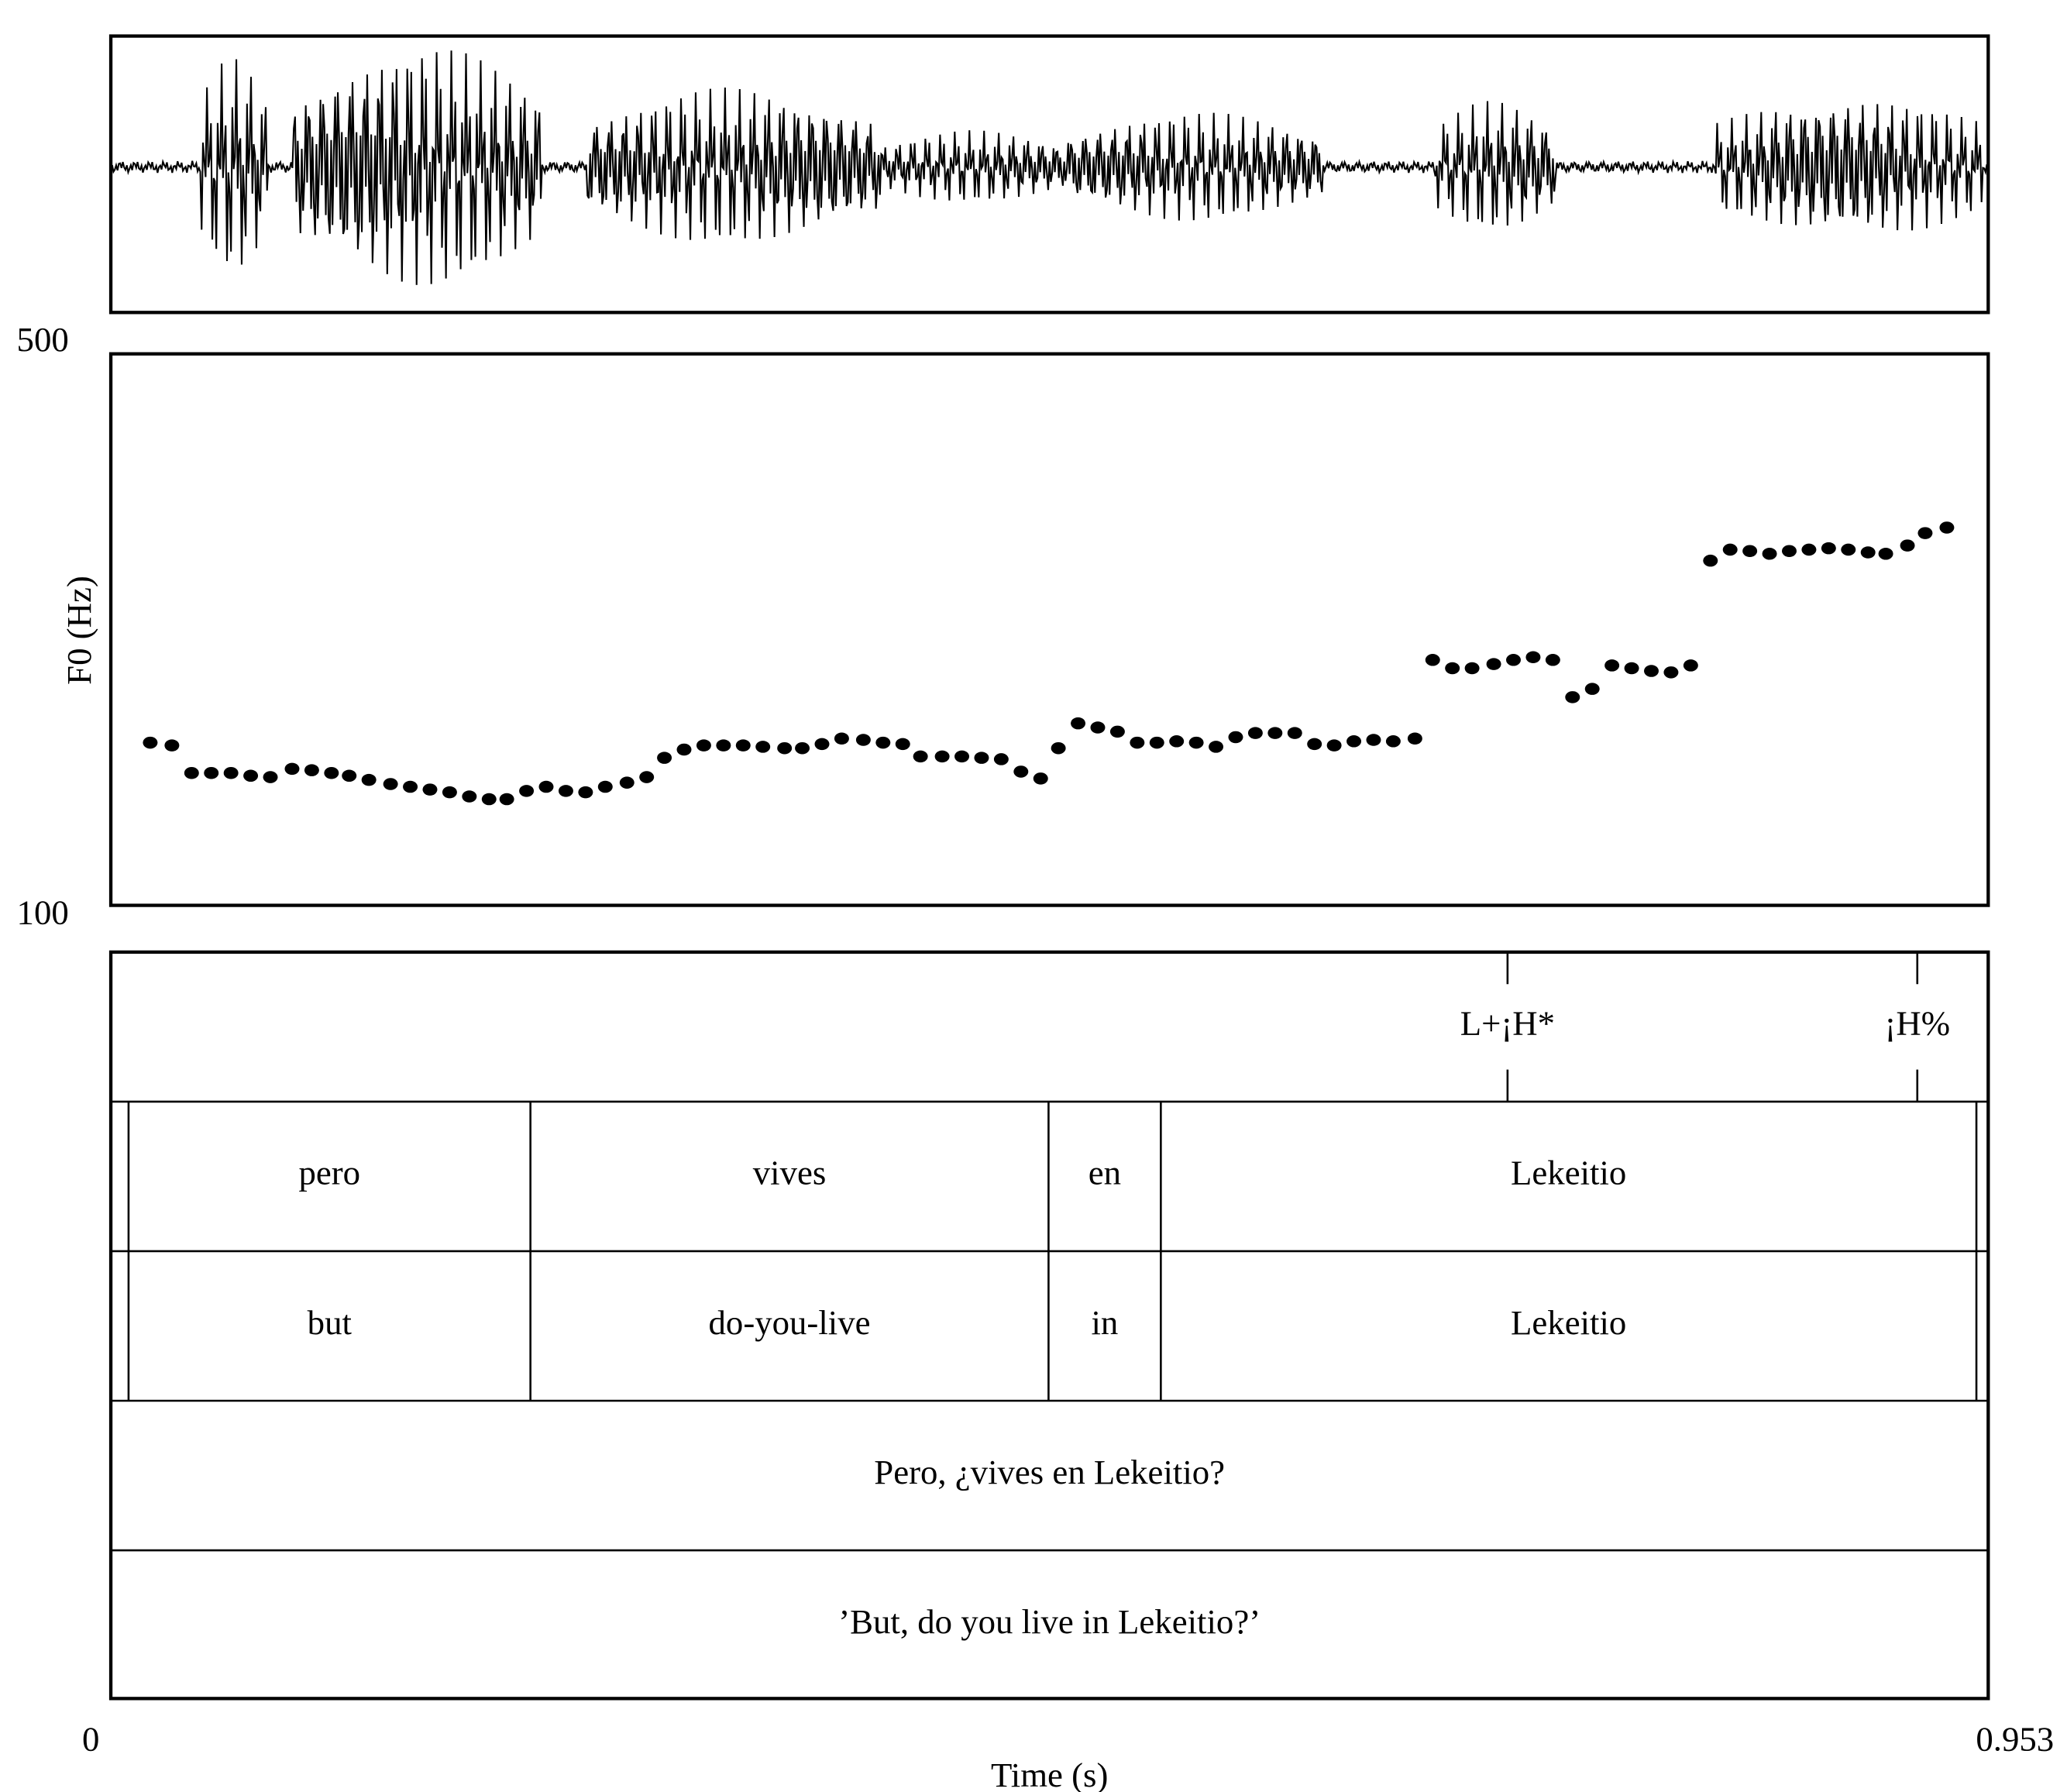 The width and height of the screenshot is (2067, 1792). Describe the element at coordinates (43, 912) in the screenshot. I see `y-tick-label: 100` at that location.